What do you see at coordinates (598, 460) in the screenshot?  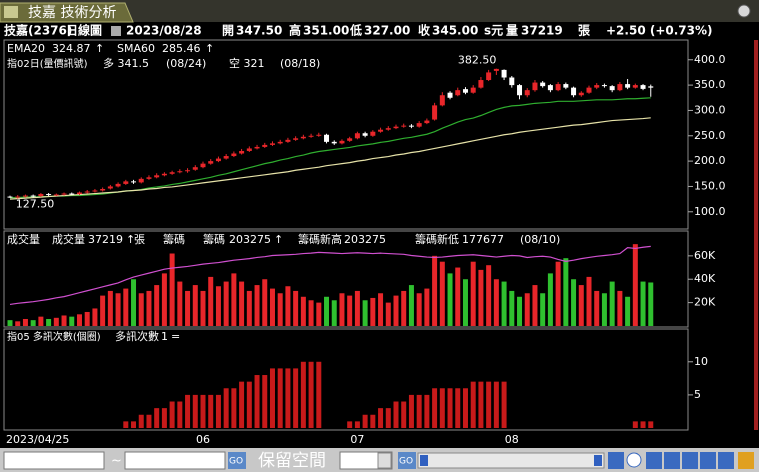 I see `scroll-right` at bounding box center [598, 460].